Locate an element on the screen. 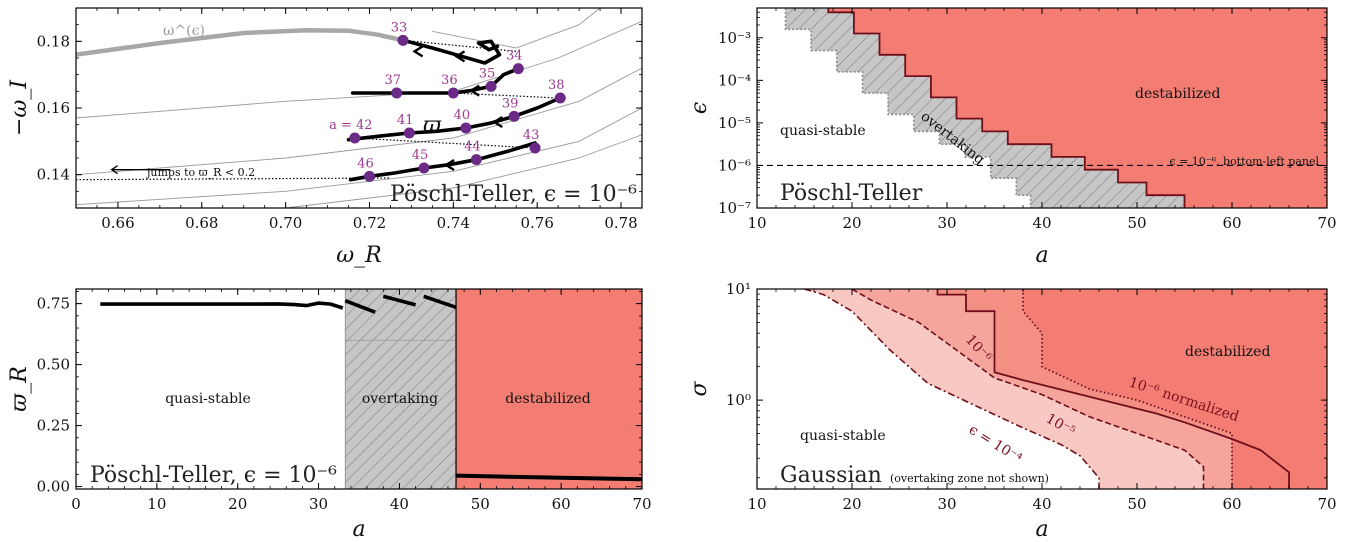  y-tick-label: 10⁻³ is located at coordinates (734, 38).